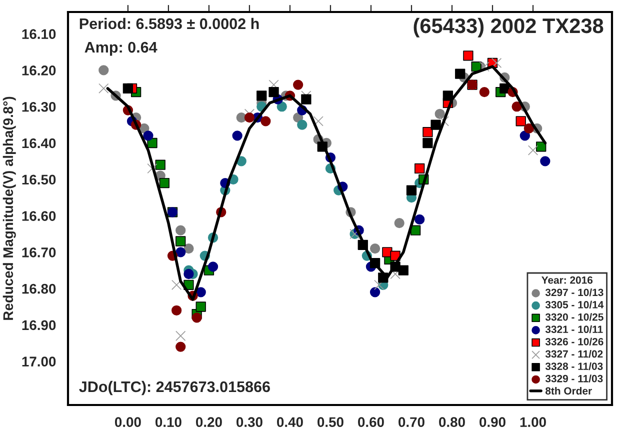 The height and width of the screenshot is (429, 632). Describe the element at coordinates (168, 422) in the screenshot. I see `x-tick-label: 0.10` at that location.